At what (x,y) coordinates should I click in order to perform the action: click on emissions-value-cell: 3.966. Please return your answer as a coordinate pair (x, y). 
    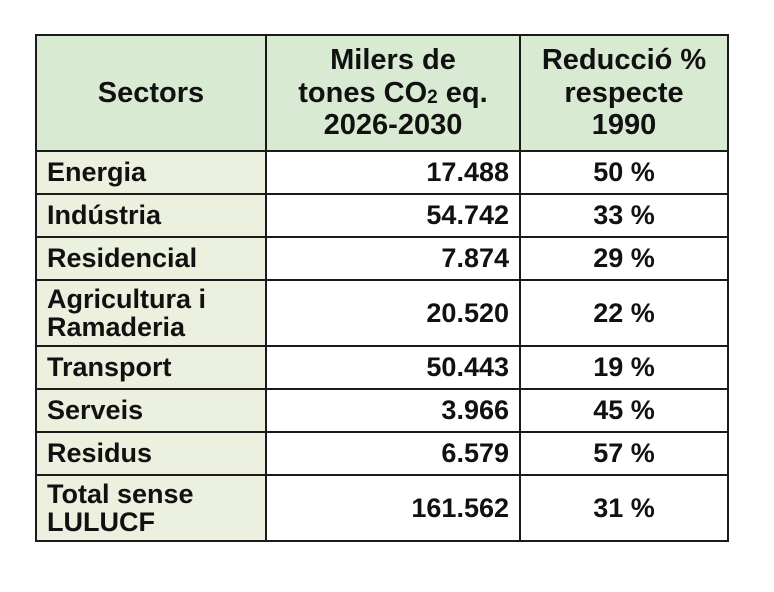
    Looking at the image, I should click on (393, 410).